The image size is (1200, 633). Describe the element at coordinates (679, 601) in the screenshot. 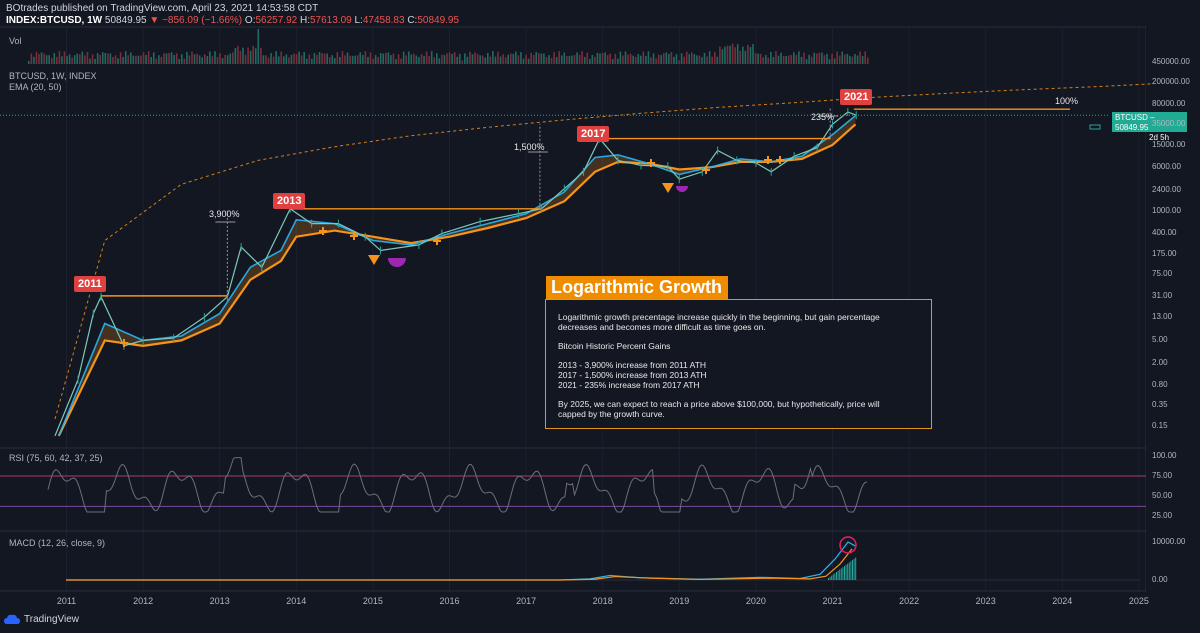

I see `year-tick: 2019` at that location.